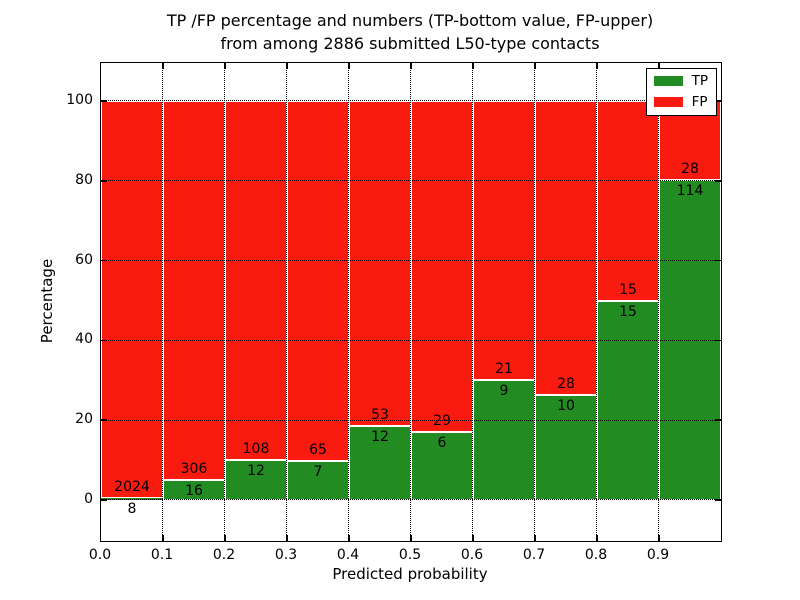 This screenshot has height=600, width=800. I want to click on x-tick-label: 0.7, so click(534, 555).